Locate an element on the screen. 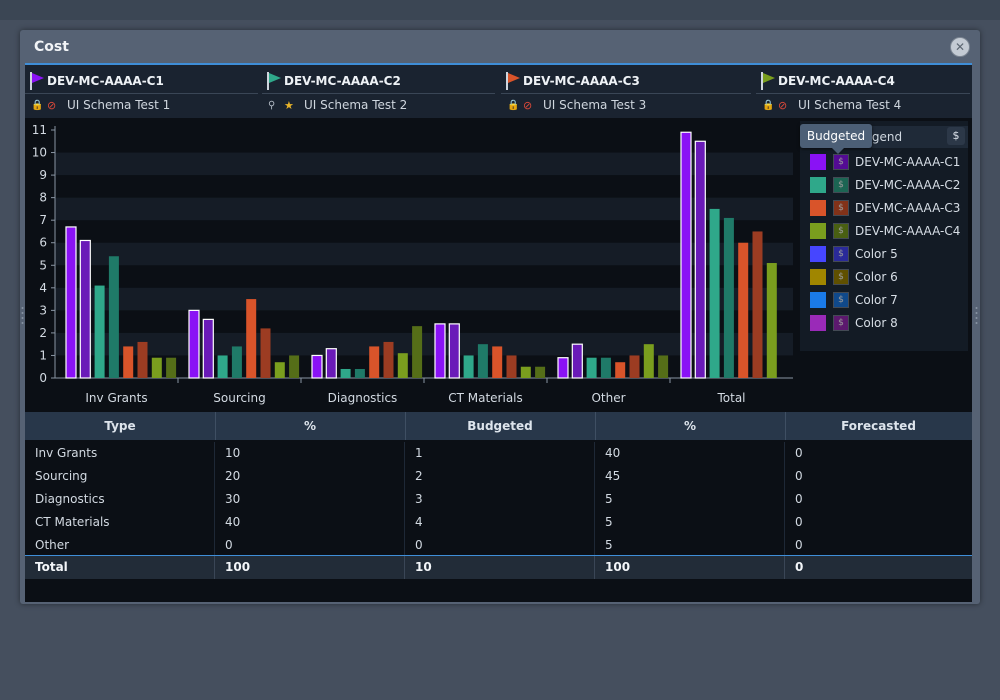 The width and height of the screenshot is (1000, 700). legend-item: $ DEV-MC-AAAA-C2 is located at coordinates (885, 186).